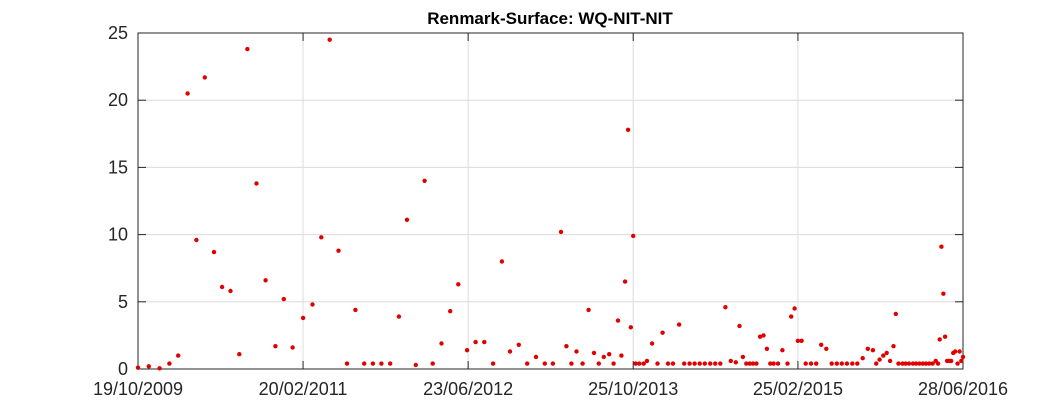 The width and height of the screenshot is (1063, 413). Describe the element at coordinates (123, 369) in the screenshot. I see `y-tick-label: 0` at that location.